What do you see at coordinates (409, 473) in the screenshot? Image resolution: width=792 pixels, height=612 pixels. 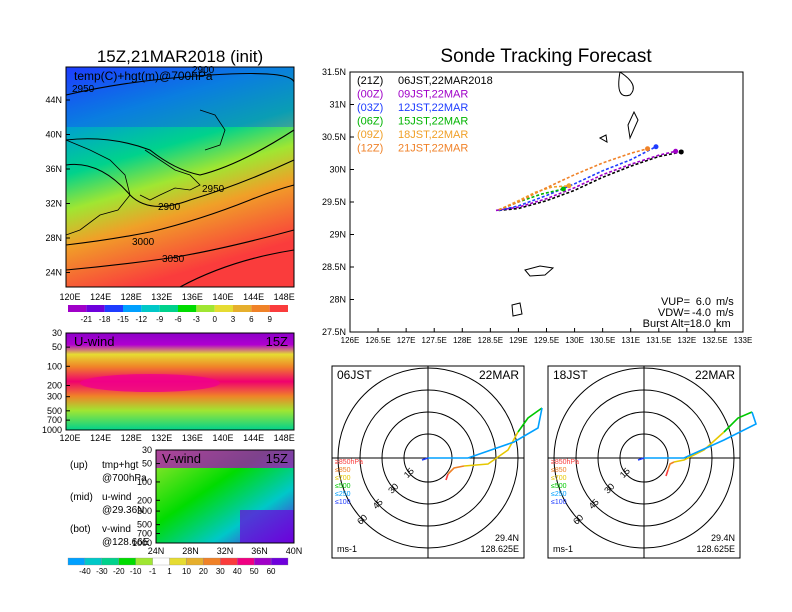 I see `ring-label: 15` at bounding box center [409, 473].